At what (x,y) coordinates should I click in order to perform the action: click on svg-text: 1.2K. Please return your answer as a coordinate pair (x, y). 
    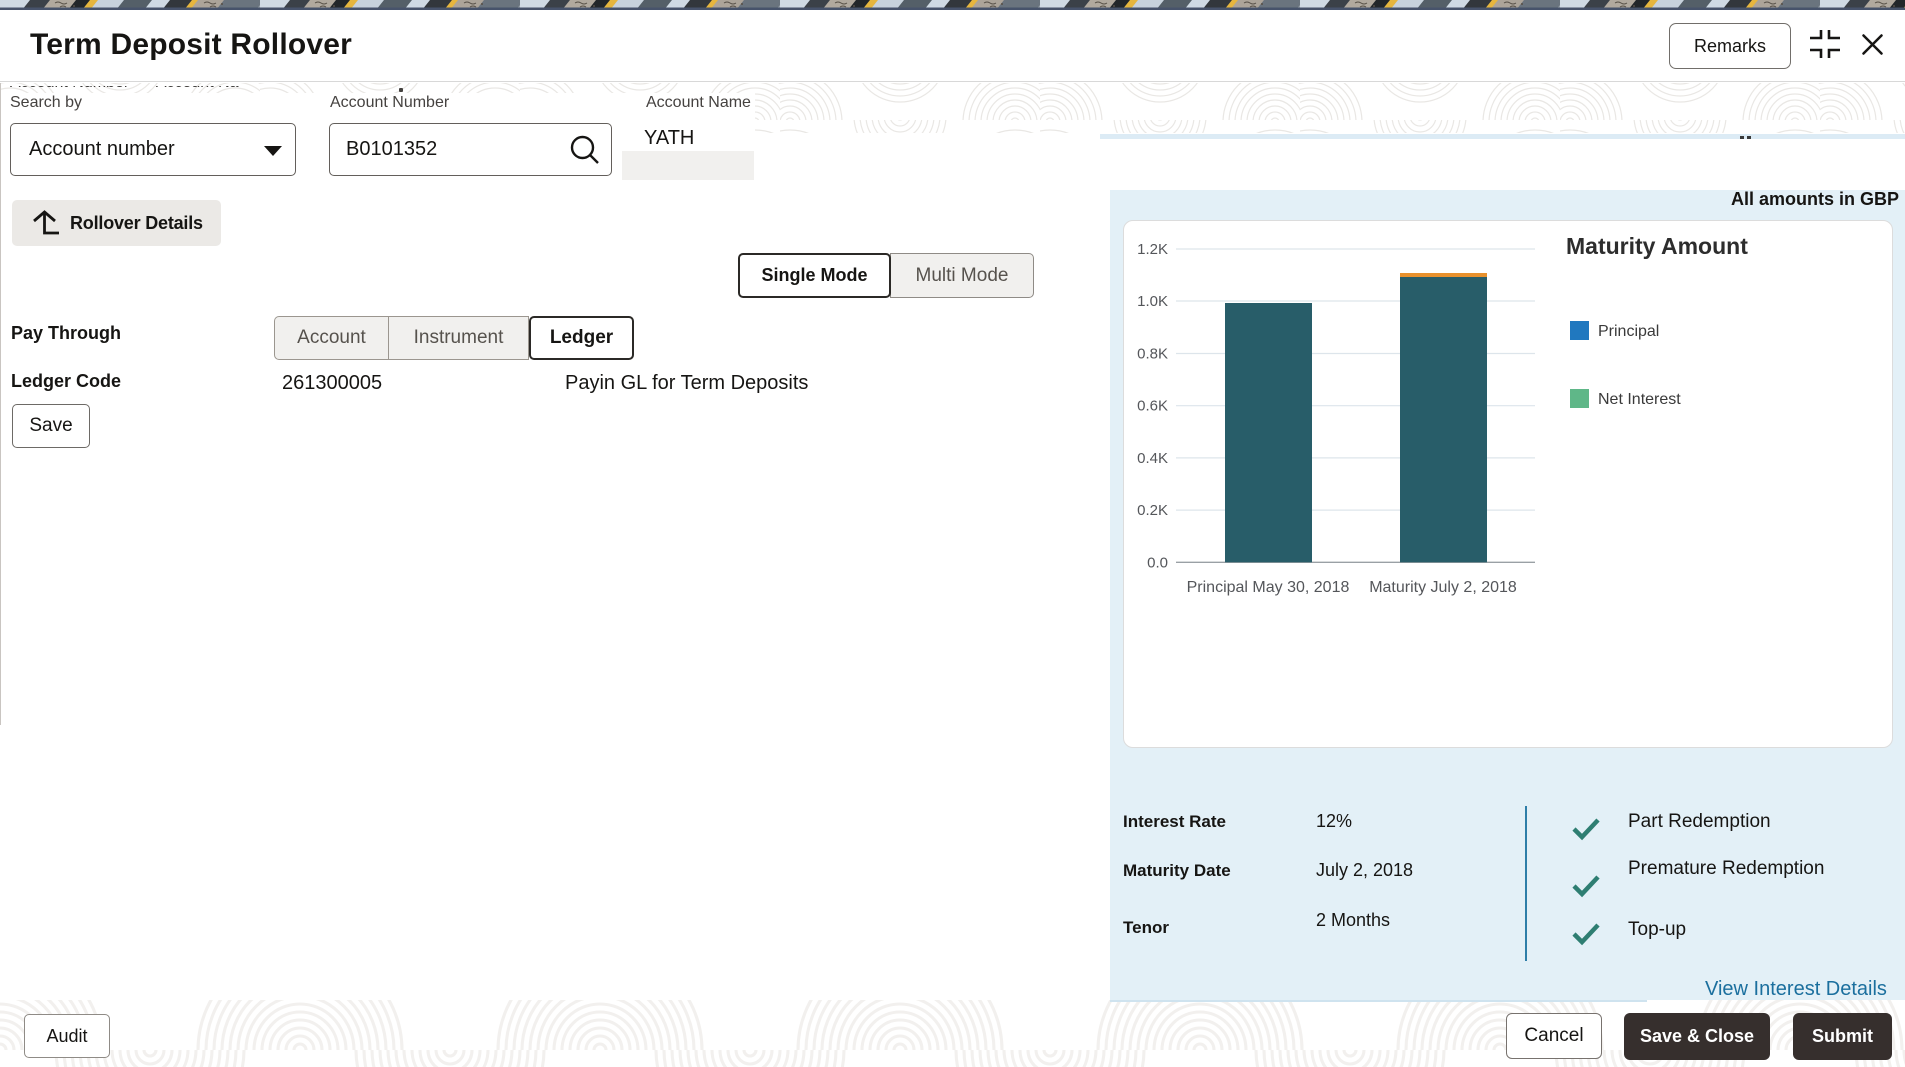
    Looking at the image, I should click on (1152, 249).